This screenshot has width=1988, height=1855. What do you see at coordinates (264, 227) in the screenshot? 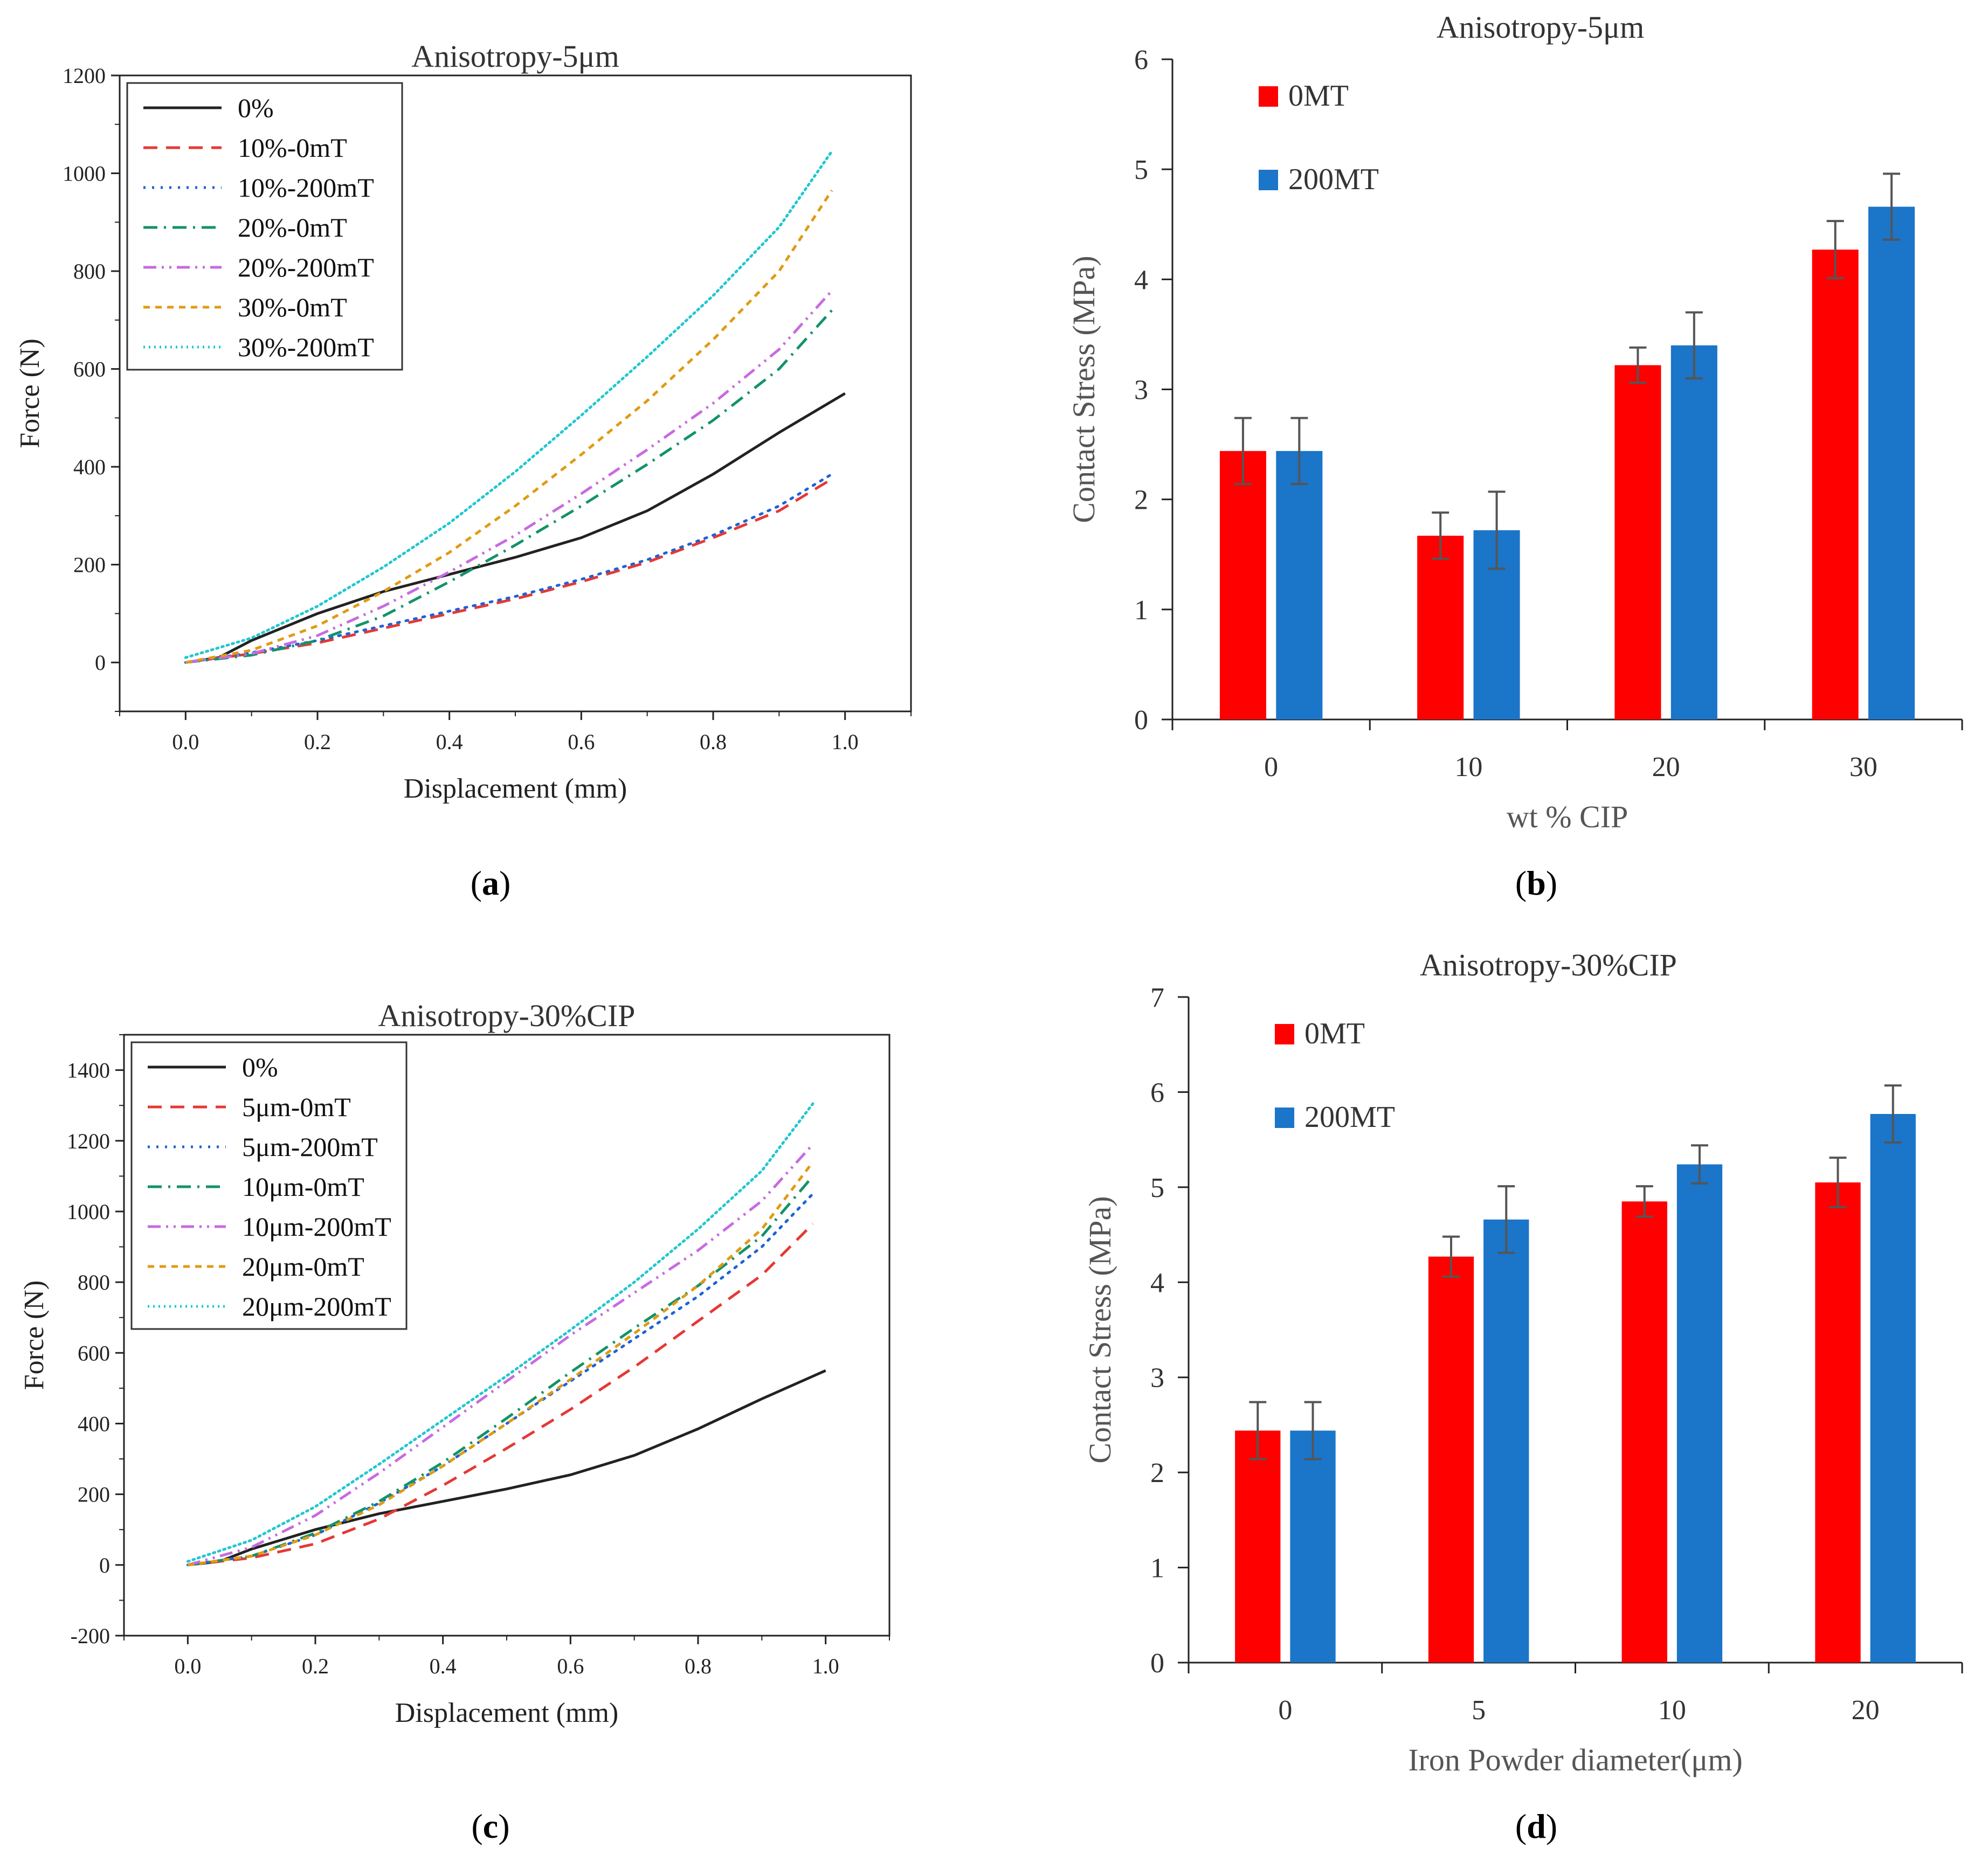
I see `legend-box` at bounding box center [264, 227].